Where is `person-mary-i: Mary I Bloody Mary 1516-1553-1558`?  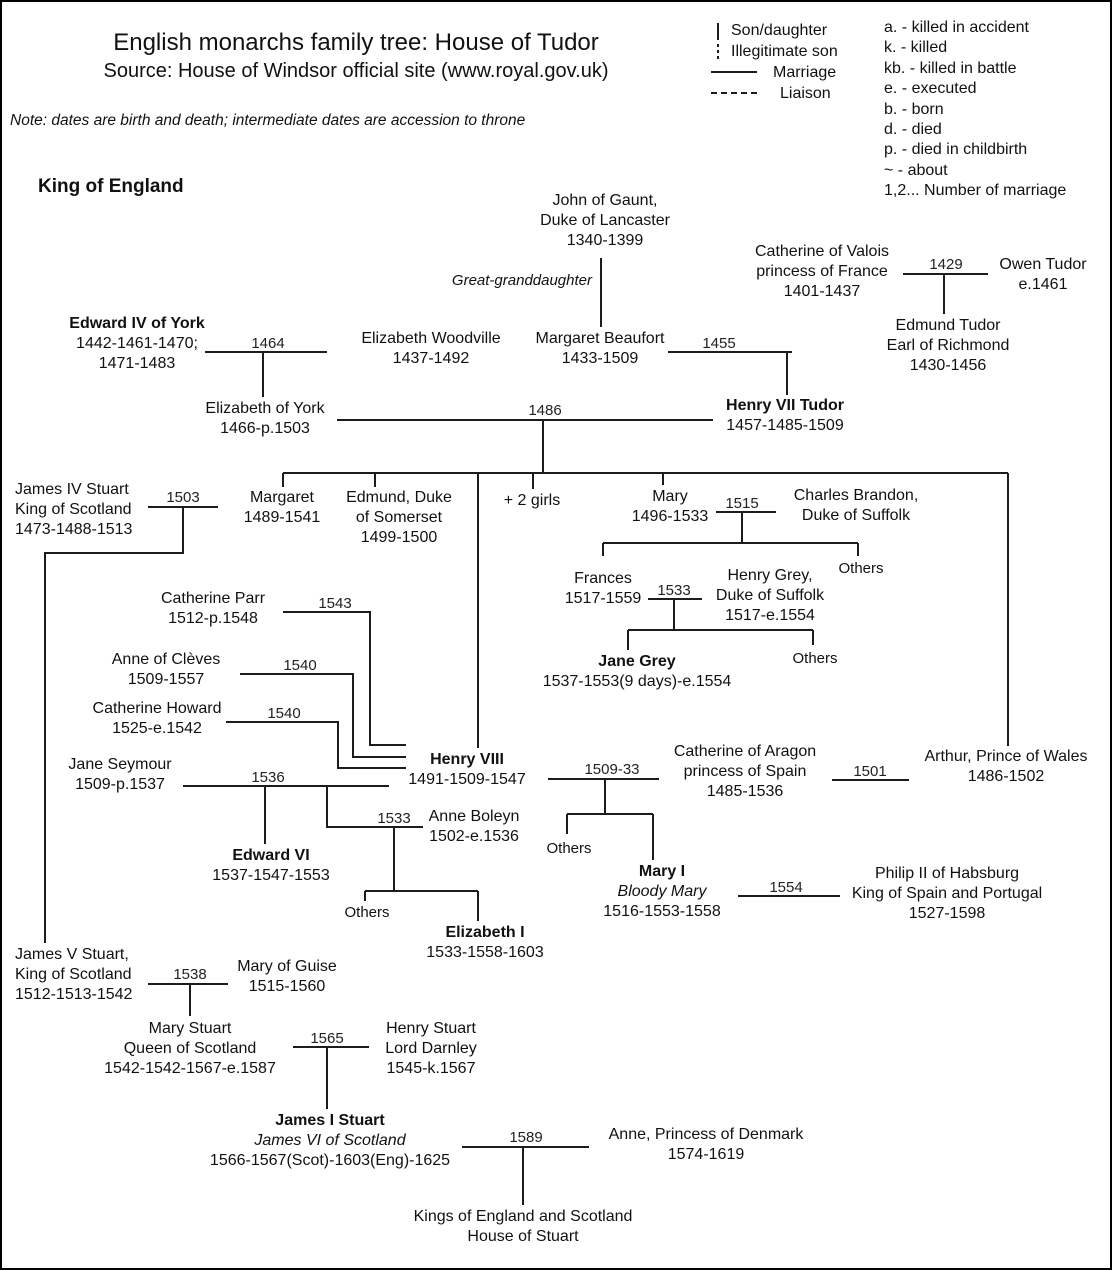 person-mary-i: Mary I Bloody Mary 1516-1553-1558 is located at coordinates (662, 891).